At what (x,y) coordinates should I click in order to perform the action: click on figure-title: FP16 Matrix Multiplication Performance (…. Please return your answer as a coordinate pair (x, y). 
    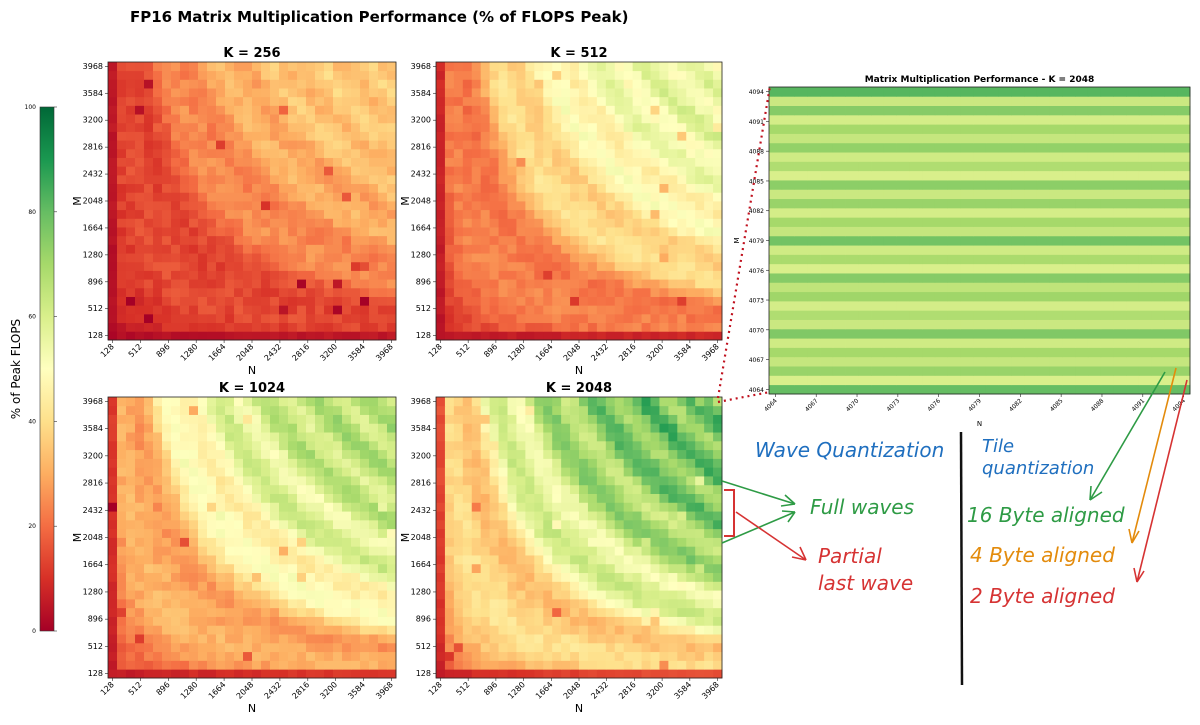
    Looking at the image, I should click on (379, 17).